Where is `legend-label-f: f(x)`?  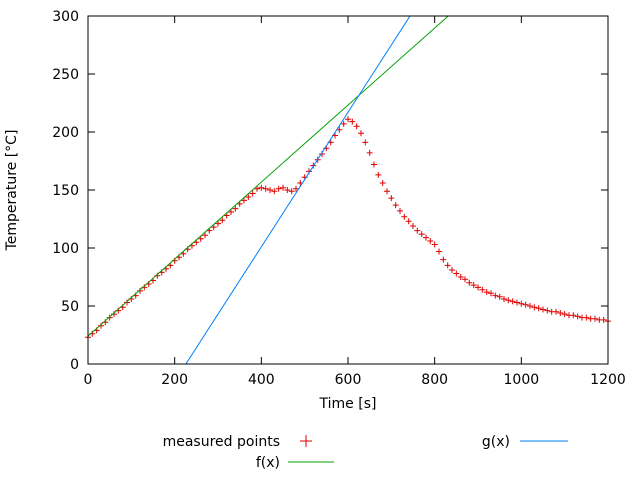 legend-label-f: f(x) is located at coordinates (268, 463).